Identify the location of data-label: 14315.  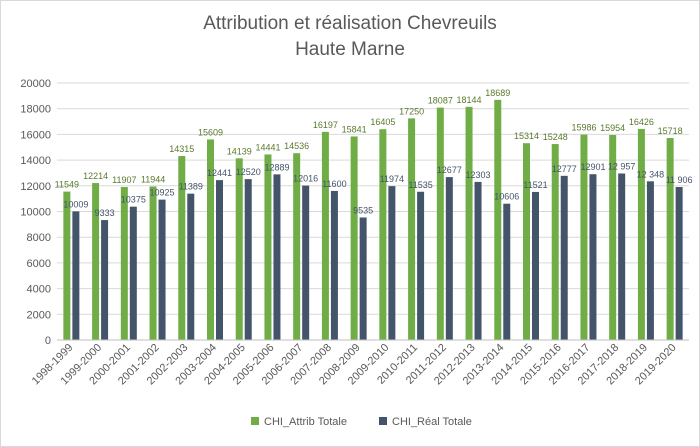
(181, 149).